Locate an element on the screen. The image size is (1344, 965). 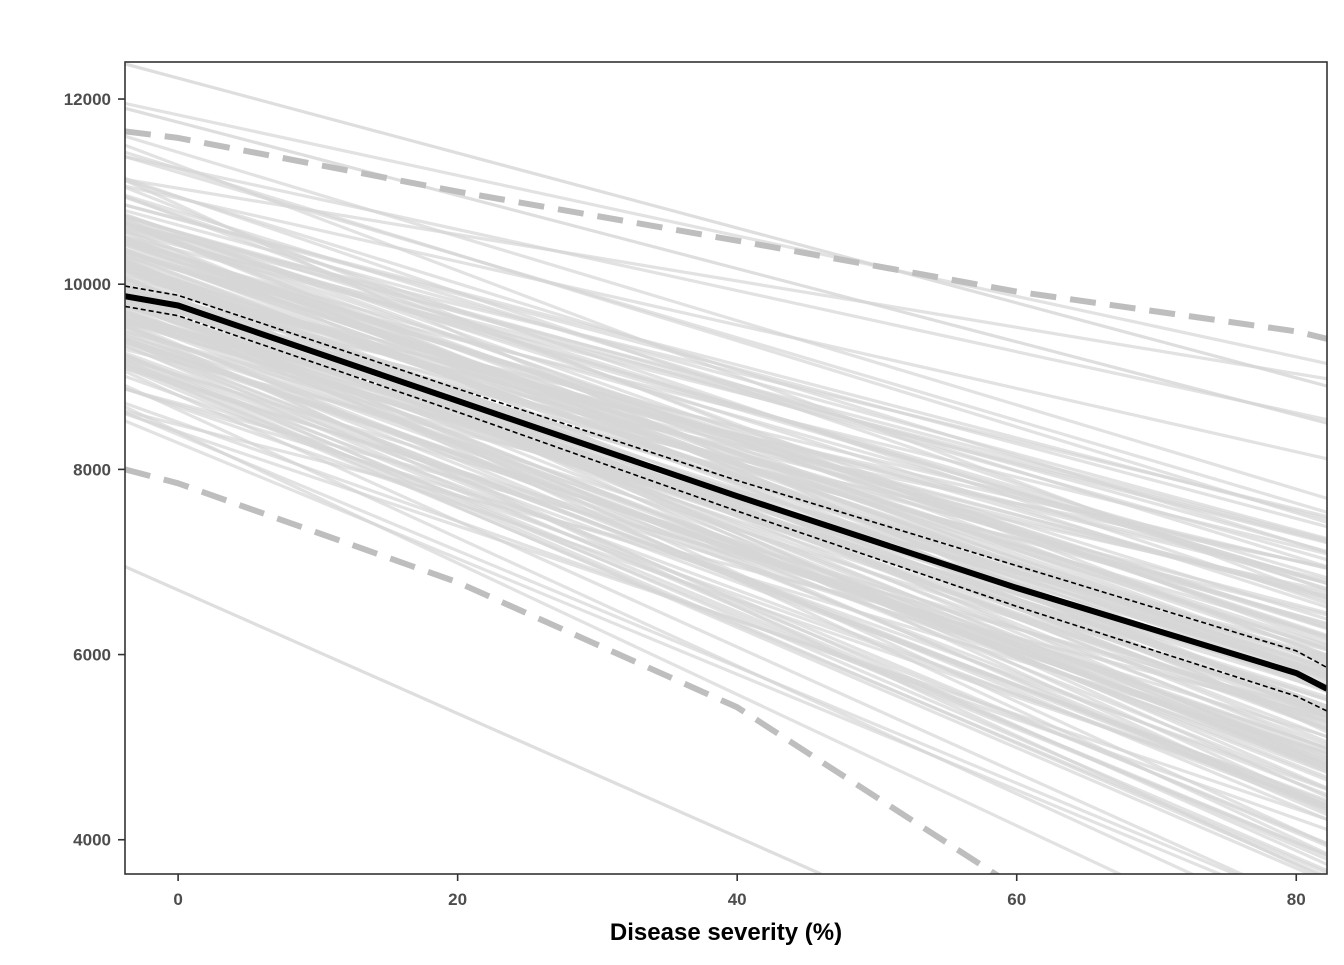
x-tick-label: 20 is located at coordinates (457, 899).